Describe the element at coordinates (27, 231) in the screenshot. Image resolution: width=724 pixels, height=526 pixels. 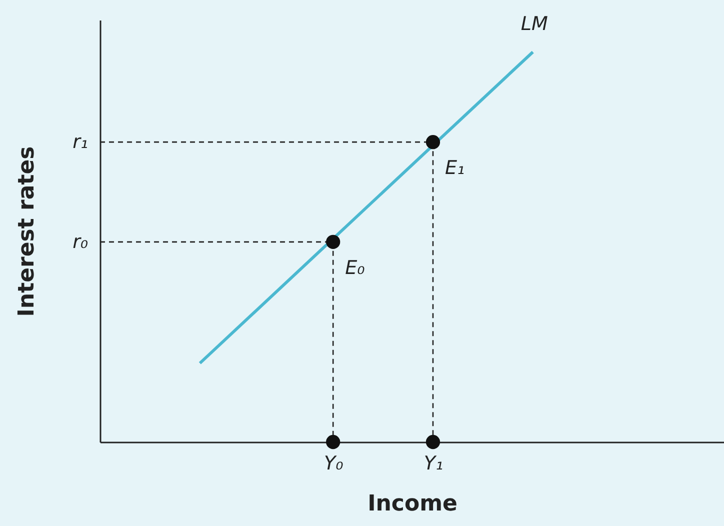
I see `y-axis-title: Interest rates` at that location.